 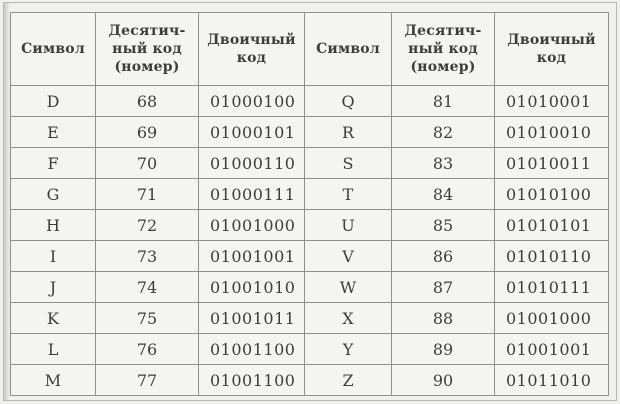 What do you see at coordinates (147, 287) in the screenshot?
I see `decimal-cell: 74` at bounding box center [147, 287].